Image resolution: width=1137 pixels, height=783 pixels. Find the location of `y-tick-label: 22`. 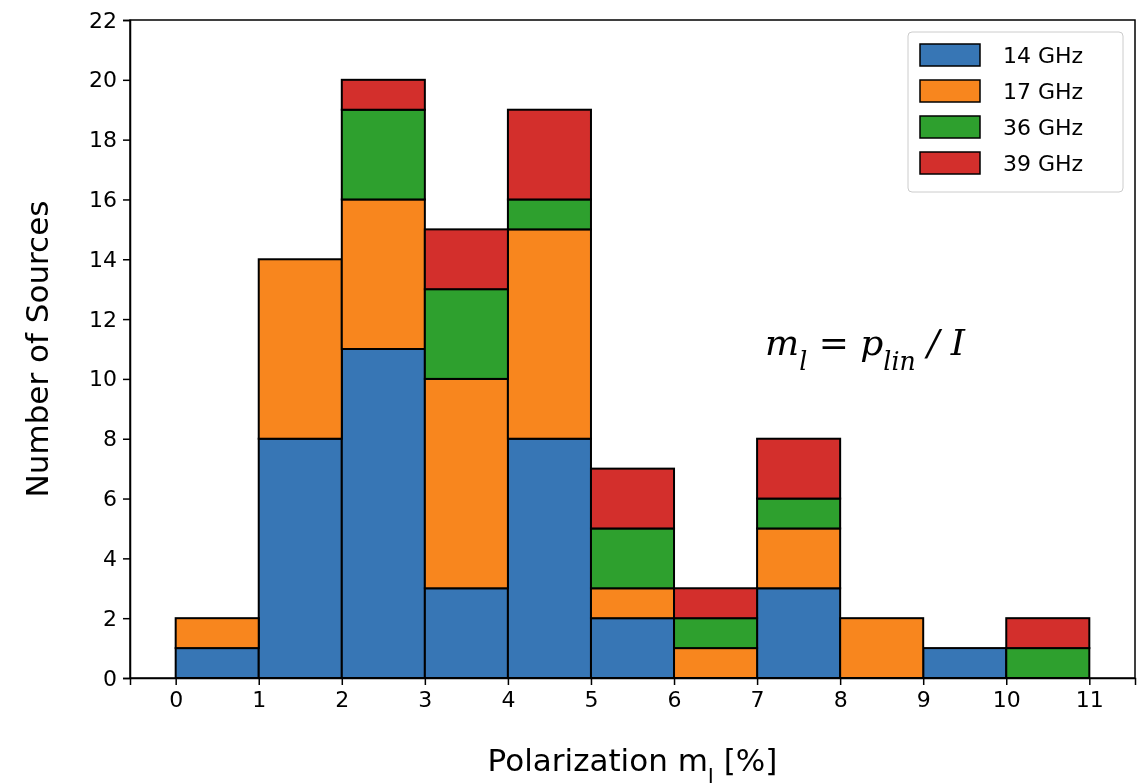

y-tick-label: 22 is located at coordinates (103, 20).